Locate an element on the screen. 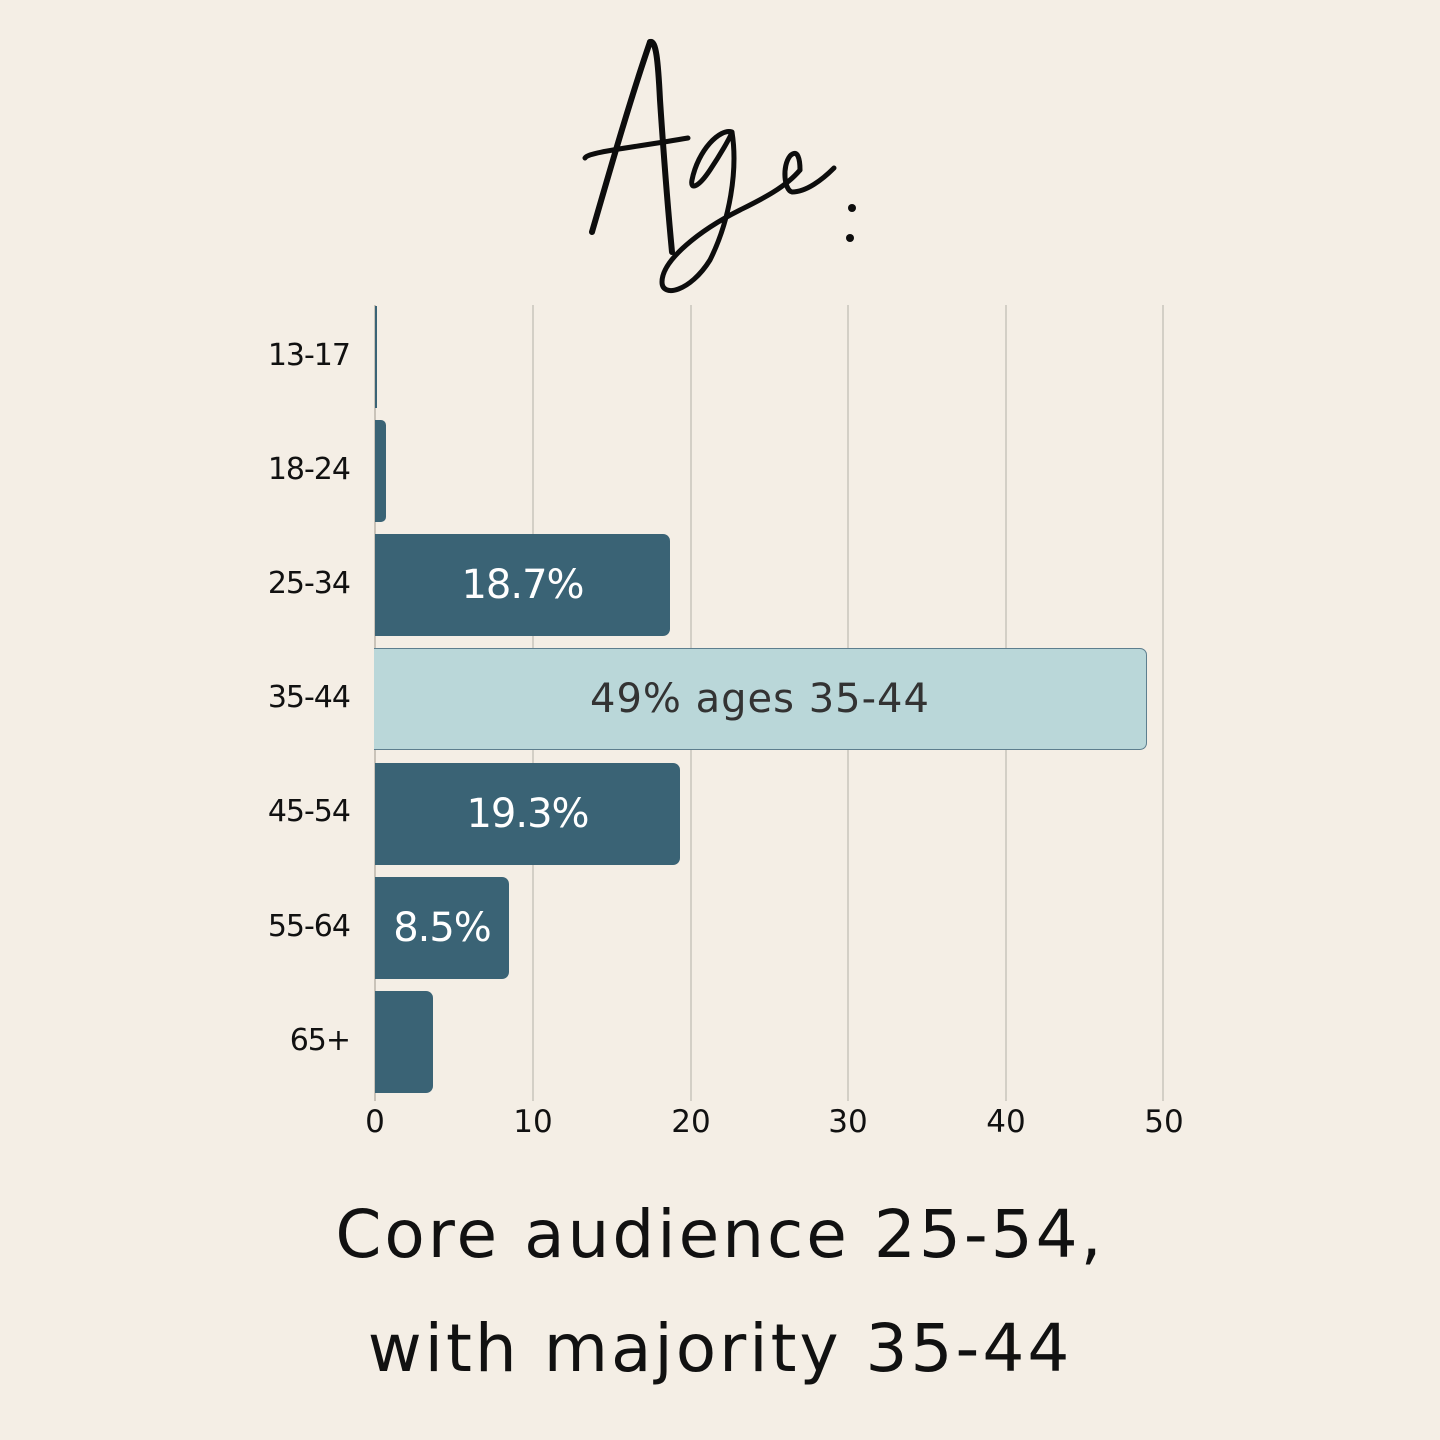 Image resolution: width=1440 pixels, height=1440 pixels. y-label-65-plus: 65+ is located at coordinates (320, 1040).